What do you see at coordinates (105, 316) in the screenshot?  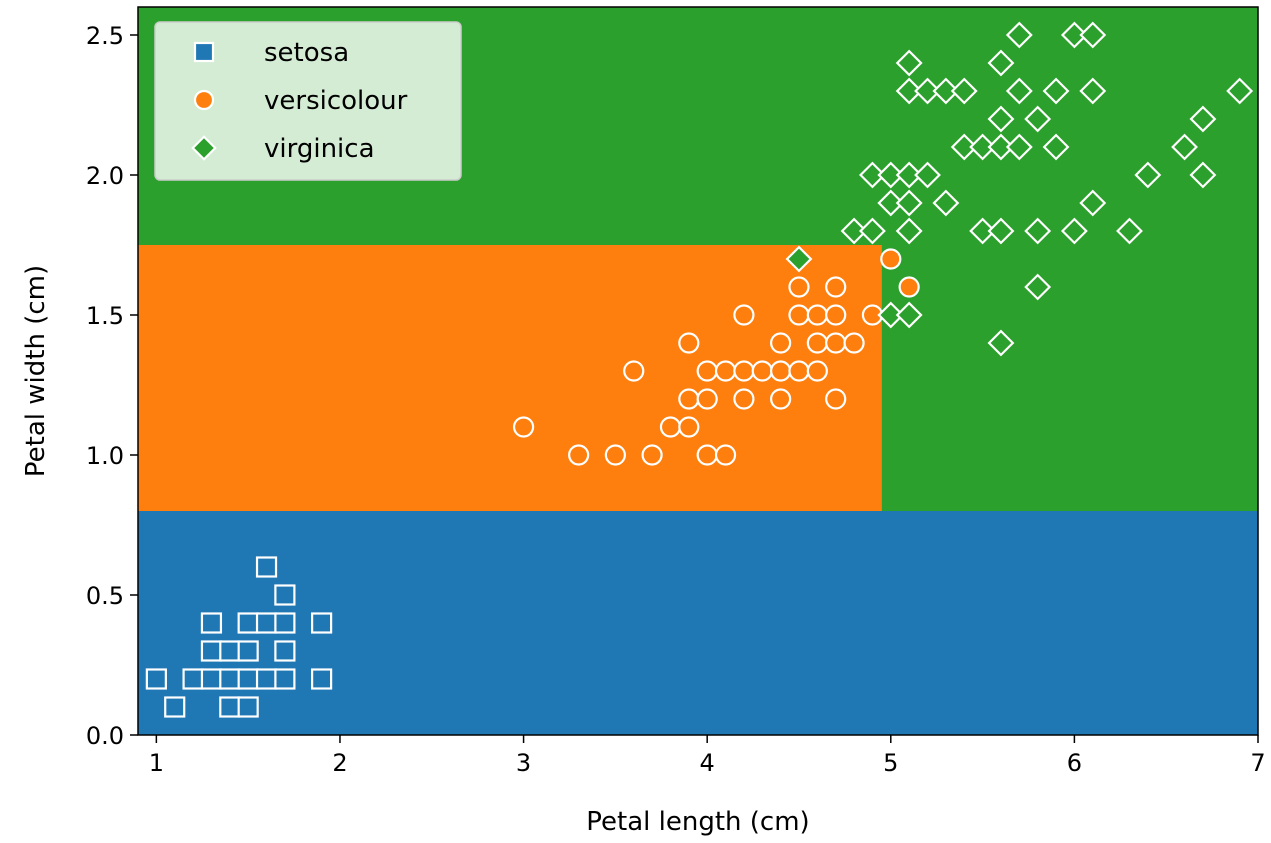 I see `y-tick-label: 1.5` at bounding box center [105, 316].